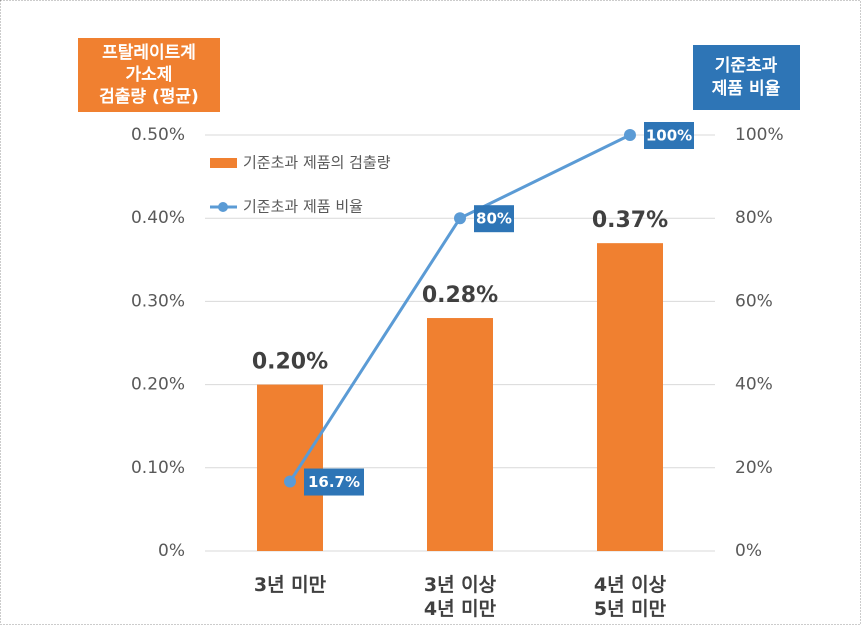  Describe the element at coordinates (158, 301) in the screenshot. I see `y-tick-label: 0.30%` at that location.